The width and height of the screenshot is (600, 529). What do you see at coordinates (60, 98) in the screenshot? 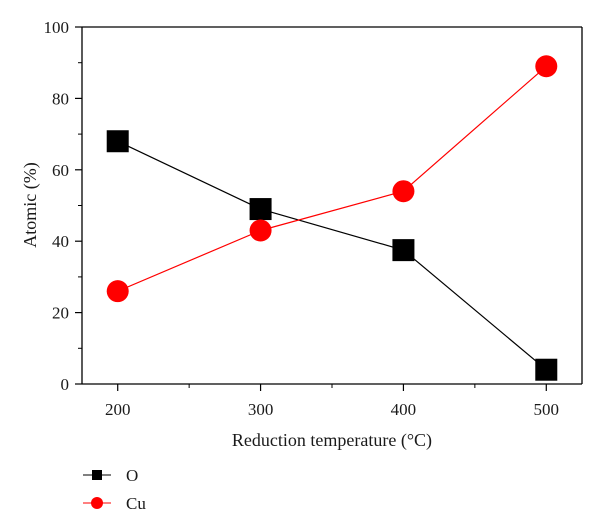
I see `y-tick-label: 80` at bounding box center [60, 98].